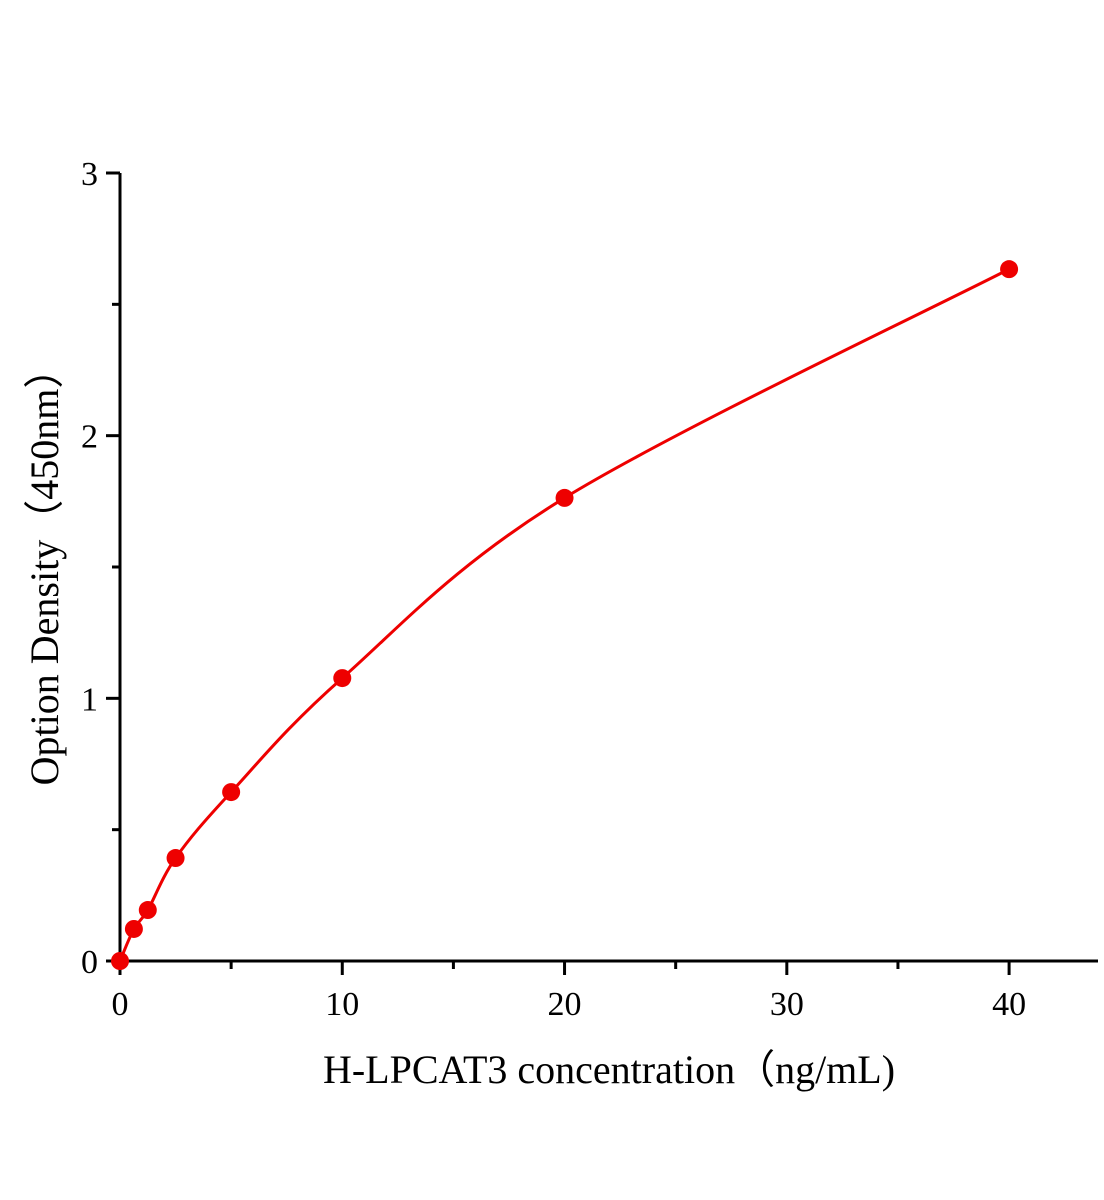  What do you see at coordinates (342, 1004) in the screenshot?
I see `x-tick-label: 10` at bounding box center [342, 1004].